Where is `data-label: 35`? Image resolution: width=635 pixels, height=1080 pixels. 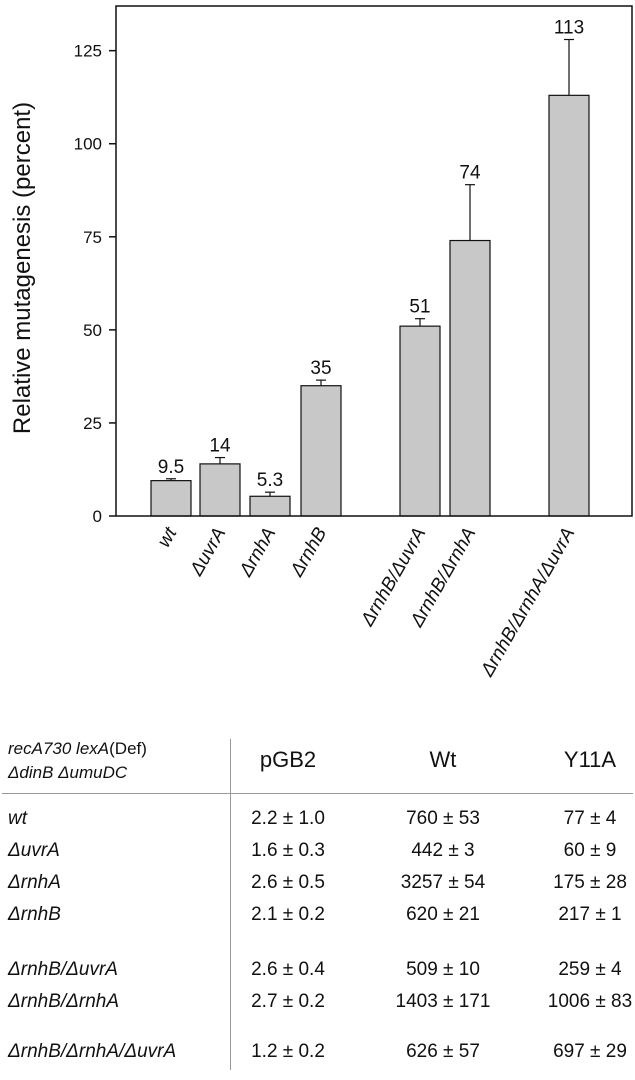 data-label: 35 is located at coordinates (320, 368).